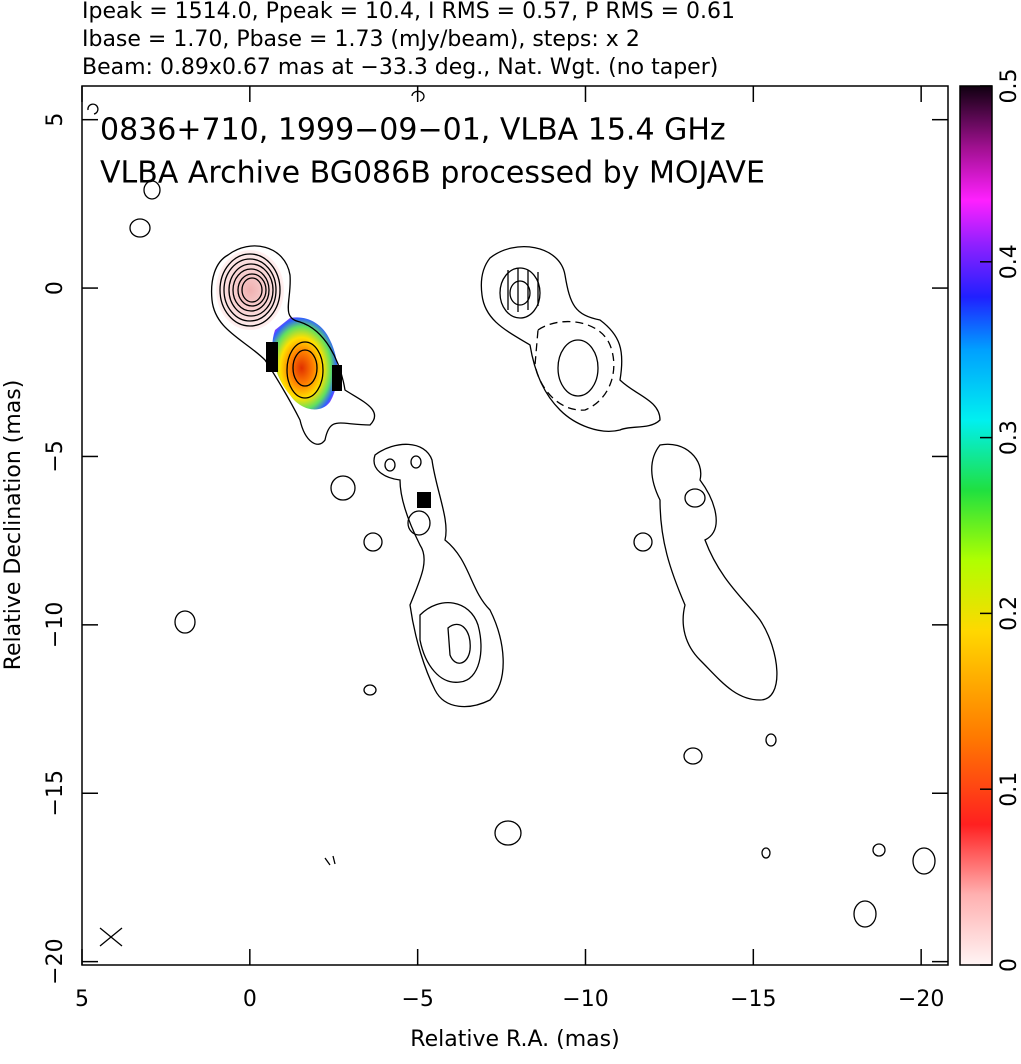 The image size is (1021, 1064). Describe the element at coordinates (417, 999) in the screenshot. I see `x-tick-label: −5` at that location.